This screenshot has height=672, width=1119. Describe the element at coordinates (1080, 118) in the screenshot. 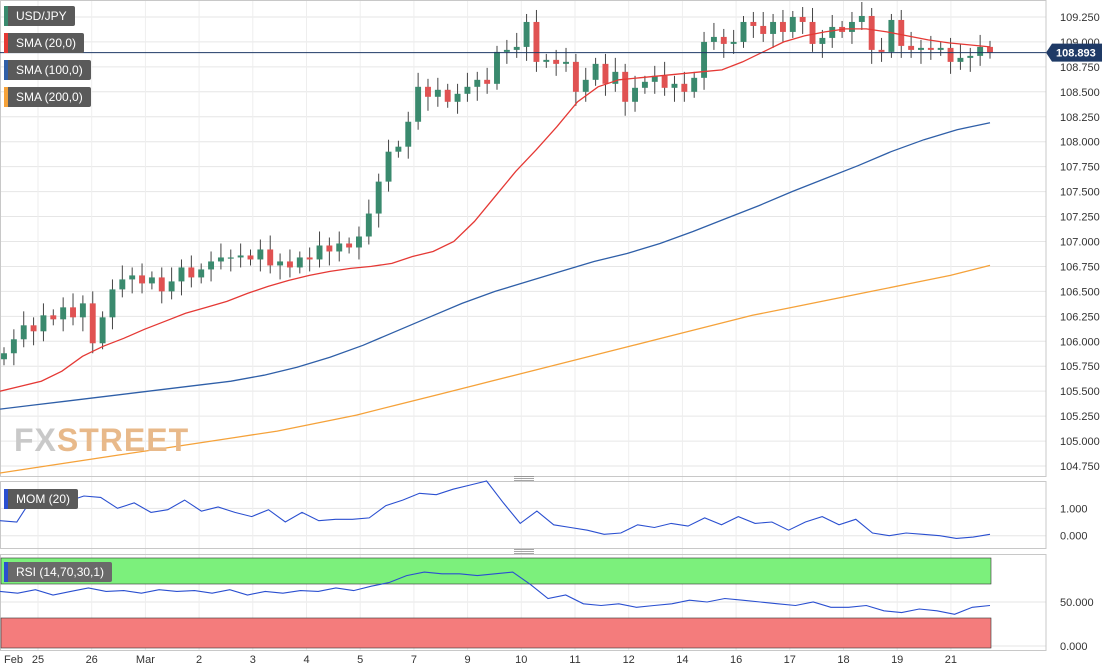

I see `y-tick-108.250: 108.250` at that location.